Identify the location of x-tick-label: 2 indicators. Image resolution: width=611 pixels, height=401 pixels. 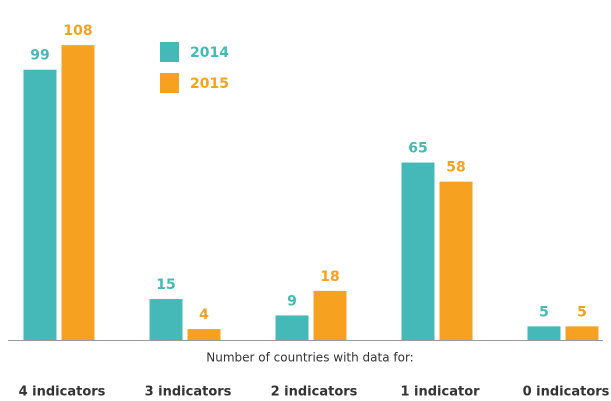
(314, 392).